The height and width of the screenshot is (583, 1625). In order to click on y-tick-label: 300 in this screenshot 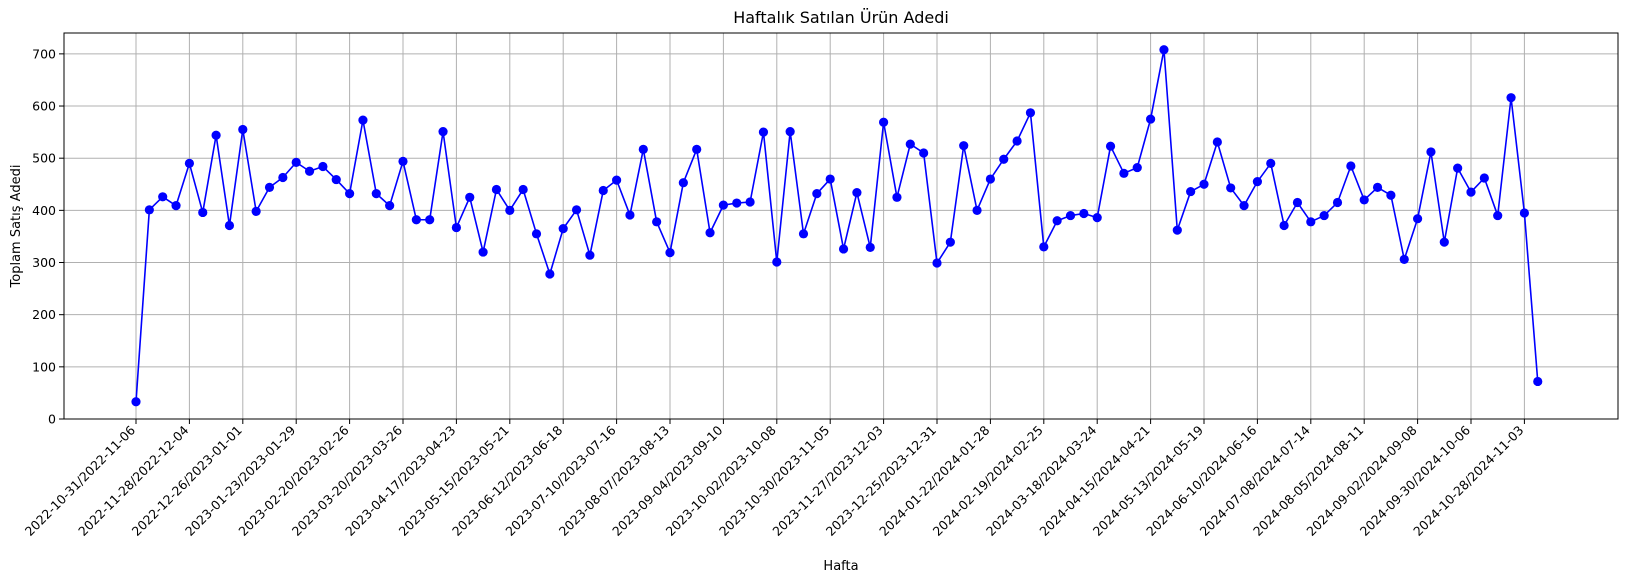, I will do `click(44, 262)`.